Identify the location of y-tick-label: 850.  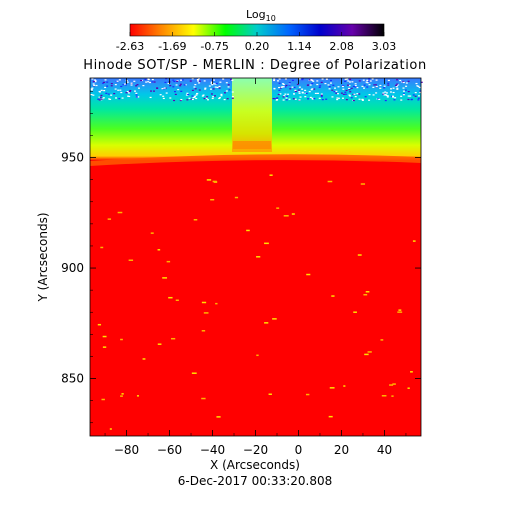
(72, 379).